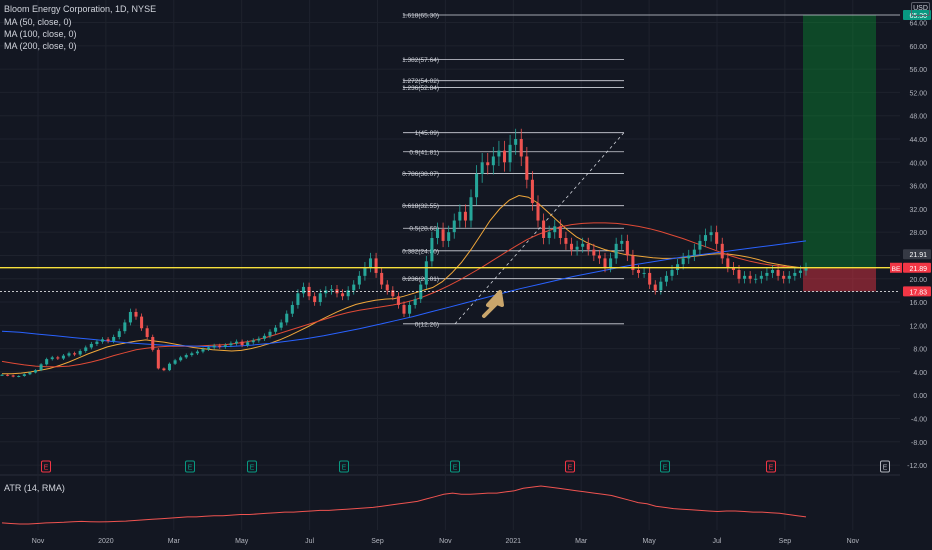 Image resolution: width=932 pixels, height=550 pixels. I want to click on position-tool, so click(839, 153).